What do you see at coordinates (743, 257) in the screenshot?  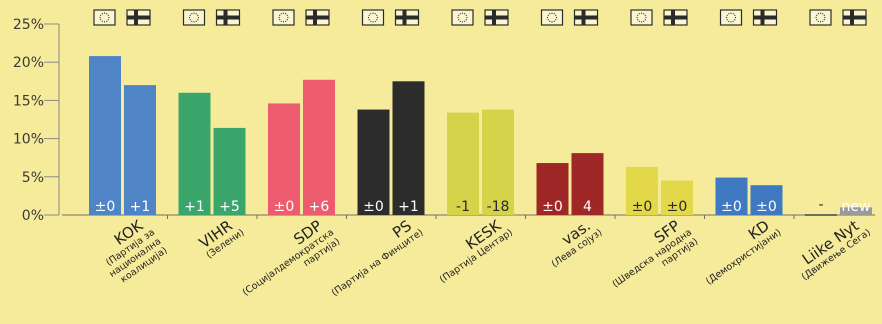 I see `category-subtitle: (Демохристијани)` at bounding box center [743, 257].